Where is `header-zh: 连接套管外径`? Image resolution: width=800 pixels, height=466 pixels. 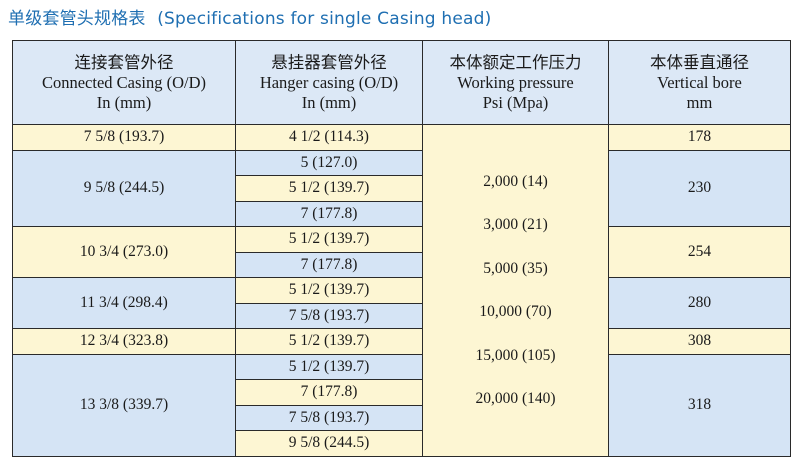
header-zh: 连接套管外径 is located at coordinates (124, 62).